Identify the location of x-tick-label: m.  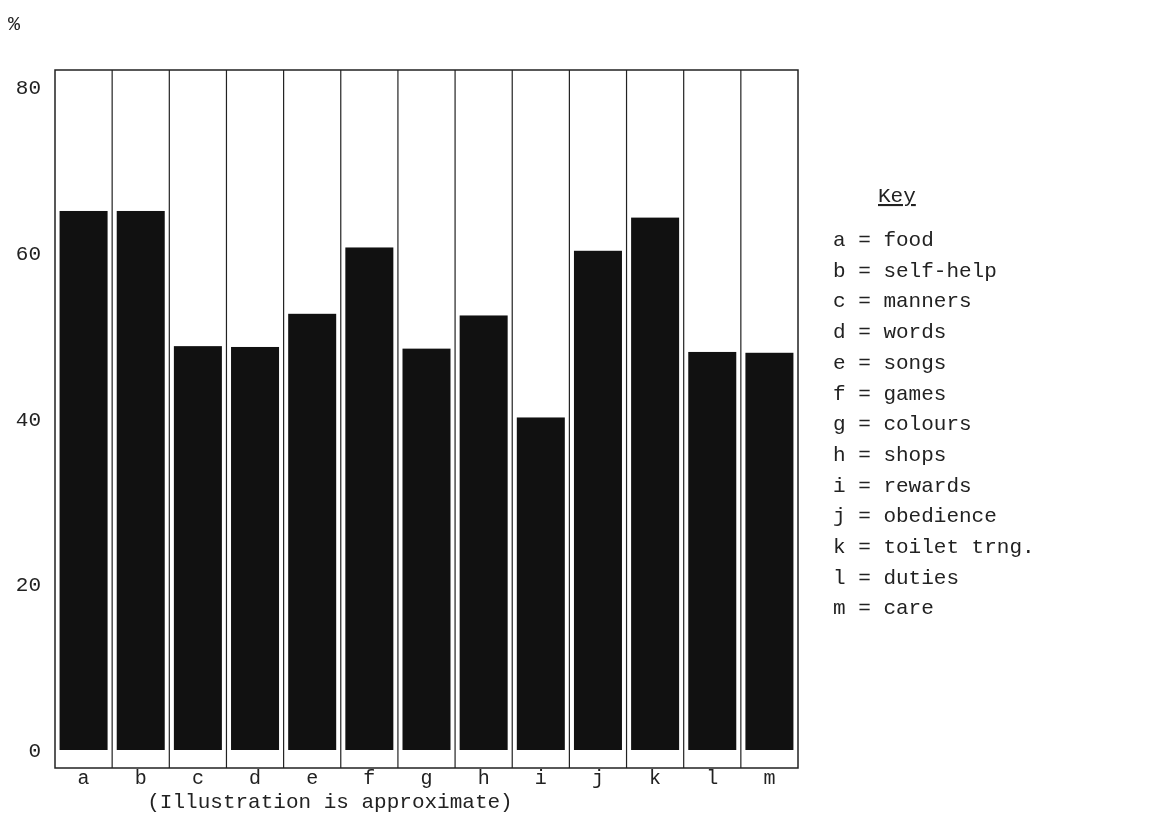
(769, 779).